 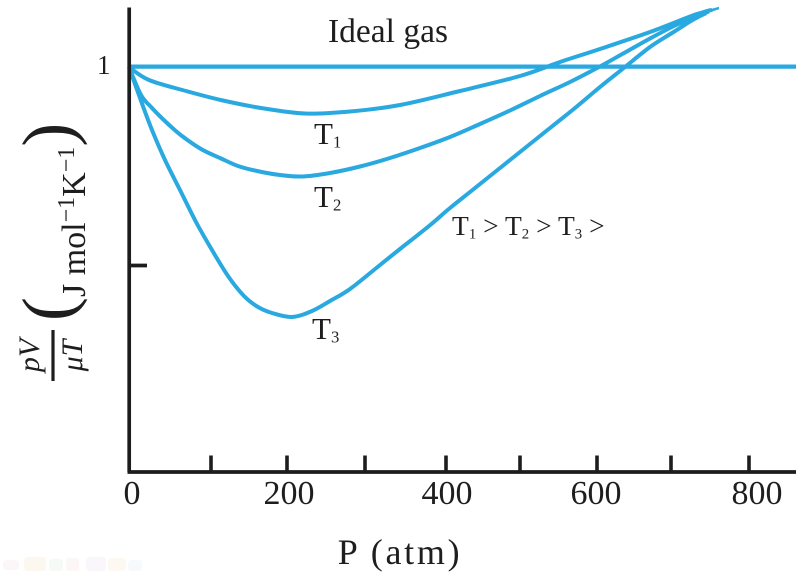 I want to click on svg-text: μT, so click(x=72, y=354).